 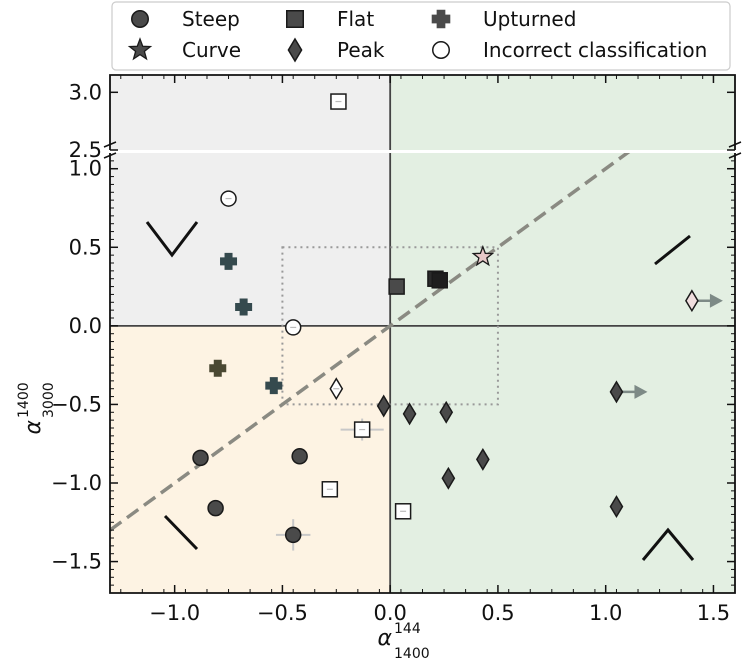 What do you see at coordinates (250, 112) in the screenshot?
I see `region-upper-left-top-panel` at bounding box center [250, 112].